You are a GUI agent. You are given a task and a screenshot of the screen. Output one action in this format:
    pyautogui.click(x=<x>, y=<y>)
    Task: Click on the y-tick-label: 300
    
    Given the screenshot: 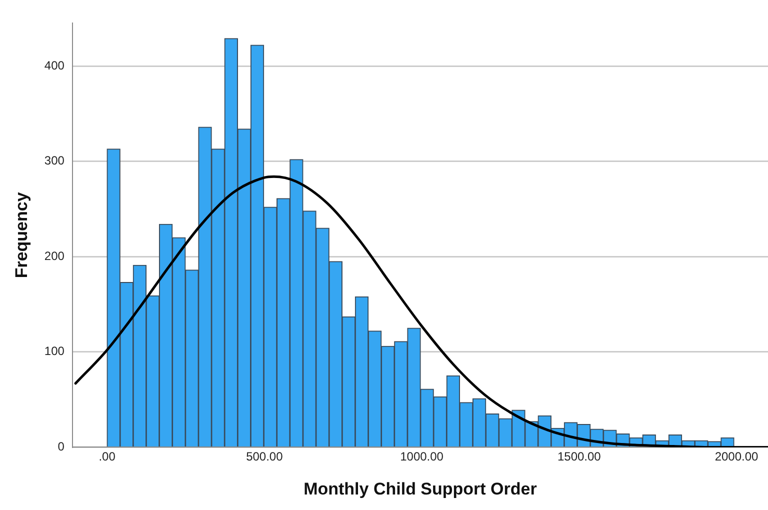 What is the action you would take?
    pyautogui.click(x=54, y=161)
    